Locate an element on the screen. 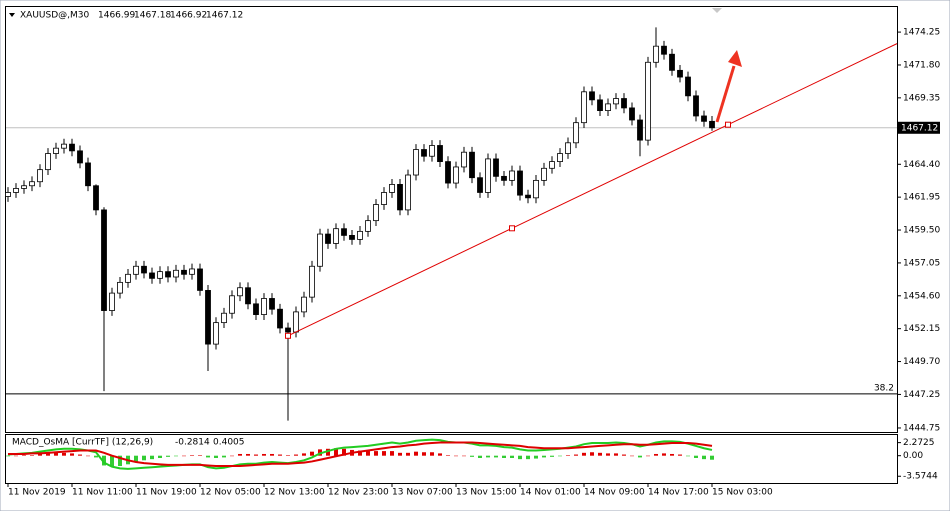 The image size is (950, 511). y-tick-label: 1459.50 is located at coordinates (921, 231).